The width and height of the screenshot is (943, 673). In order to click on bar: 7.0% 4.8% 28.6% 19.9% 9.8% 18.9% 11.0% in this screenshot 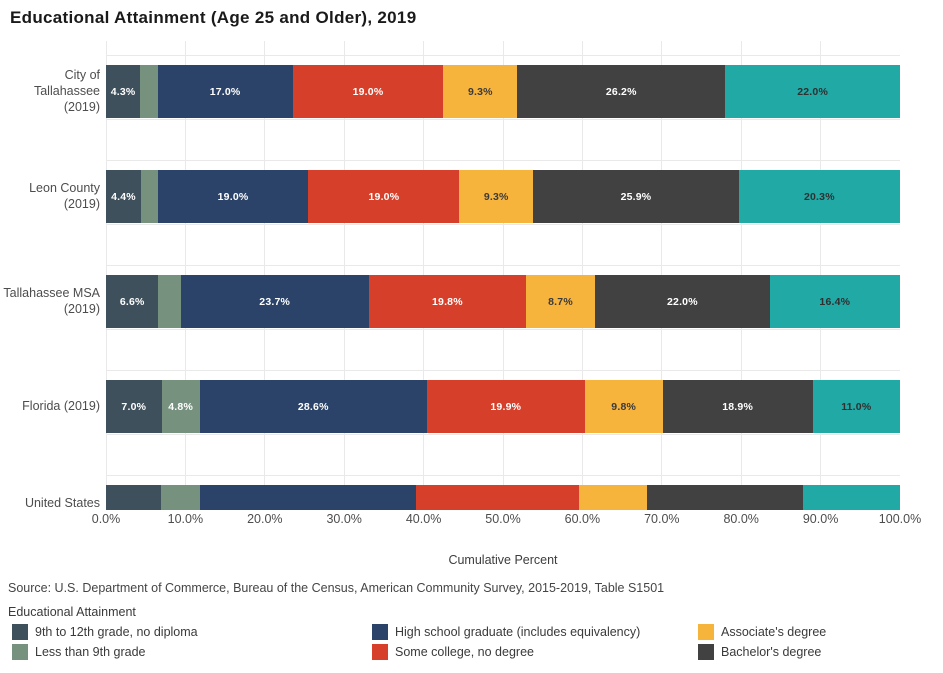, I will do `click(503, 406)`.